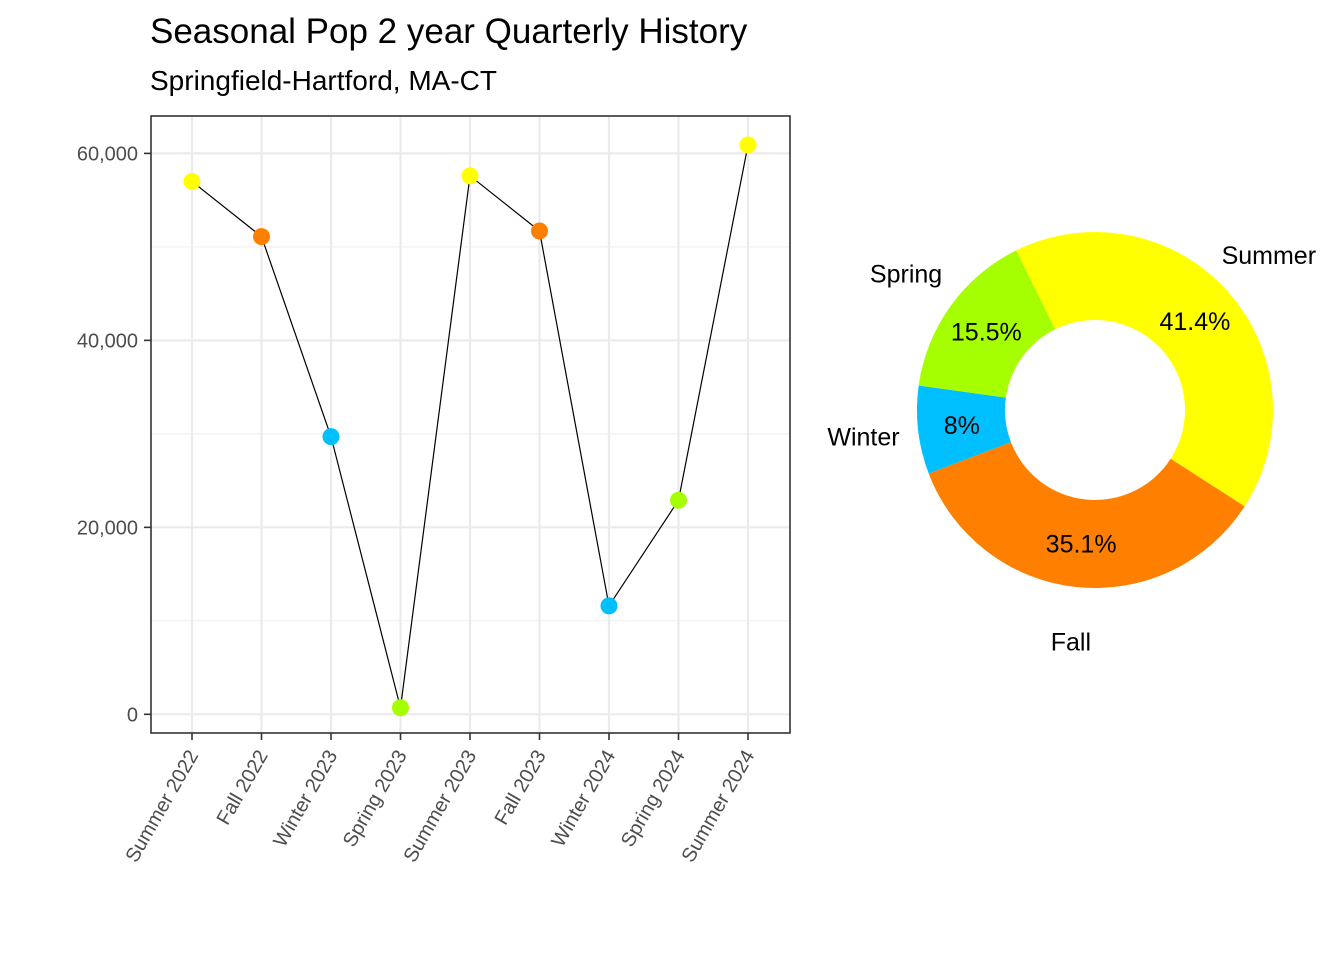  What do you see at coordinates (375, 799) in the screenshot?
I see `x-tick-label: Spring 2023` at bounding box center [375, 799].